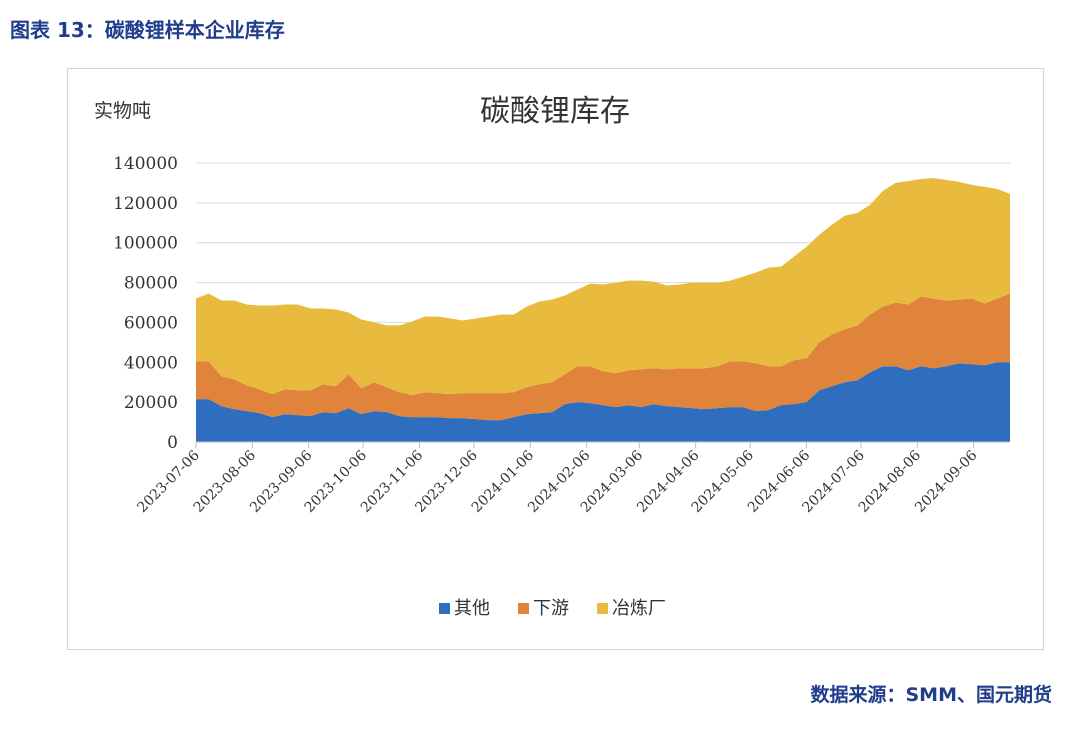 The width and height of the screenshot is (1080, 732). Describe the element at coordinates (151, 284) in the screenshot. I see `y-tick-label: 80000` at that location.